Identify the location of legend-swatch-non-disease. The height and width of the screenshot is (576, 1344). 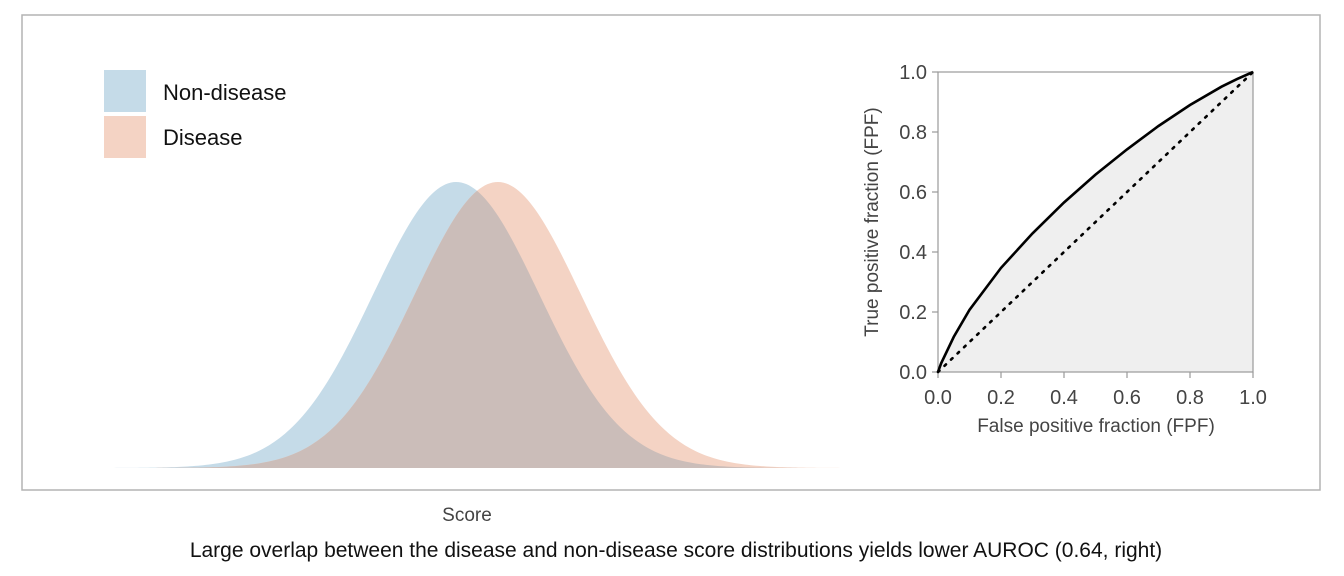
(125, 91).